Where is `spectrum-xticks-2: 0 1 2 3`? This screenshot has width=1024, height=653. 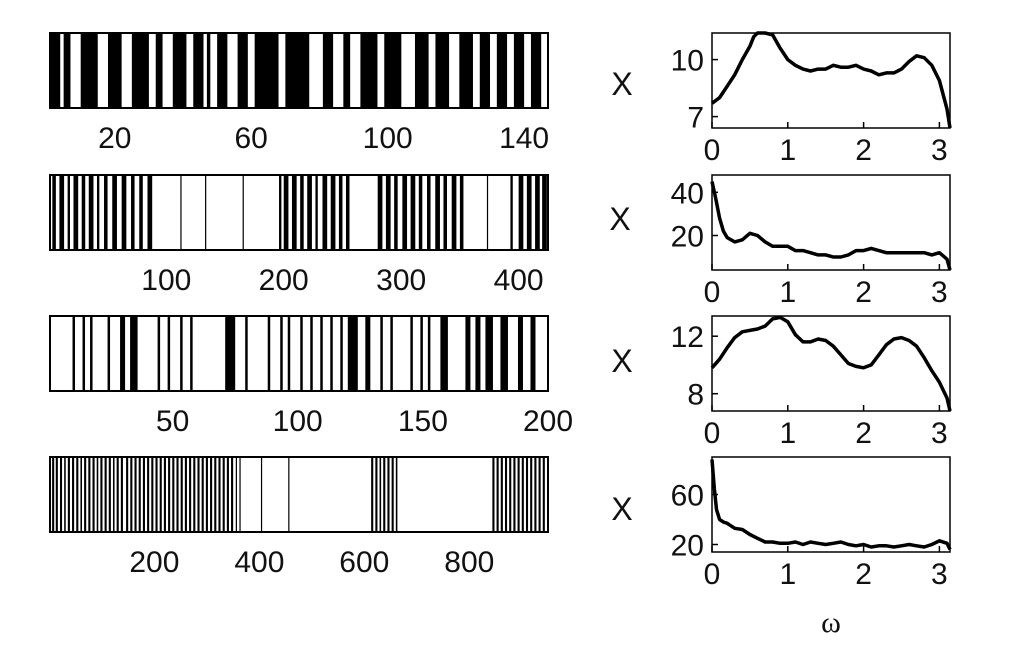 spectrum-xticks-2: 0 1 2 3 is located at coordinates (826, 286).